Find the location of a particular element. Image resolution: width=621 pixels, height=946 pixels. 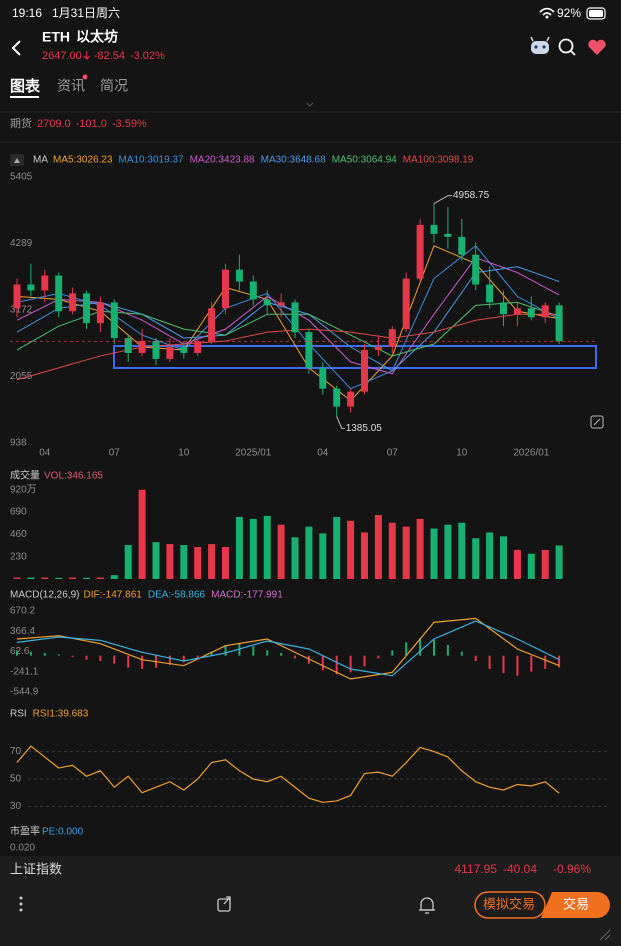

status-time: 19:16 is located at coordinates (27, 13).